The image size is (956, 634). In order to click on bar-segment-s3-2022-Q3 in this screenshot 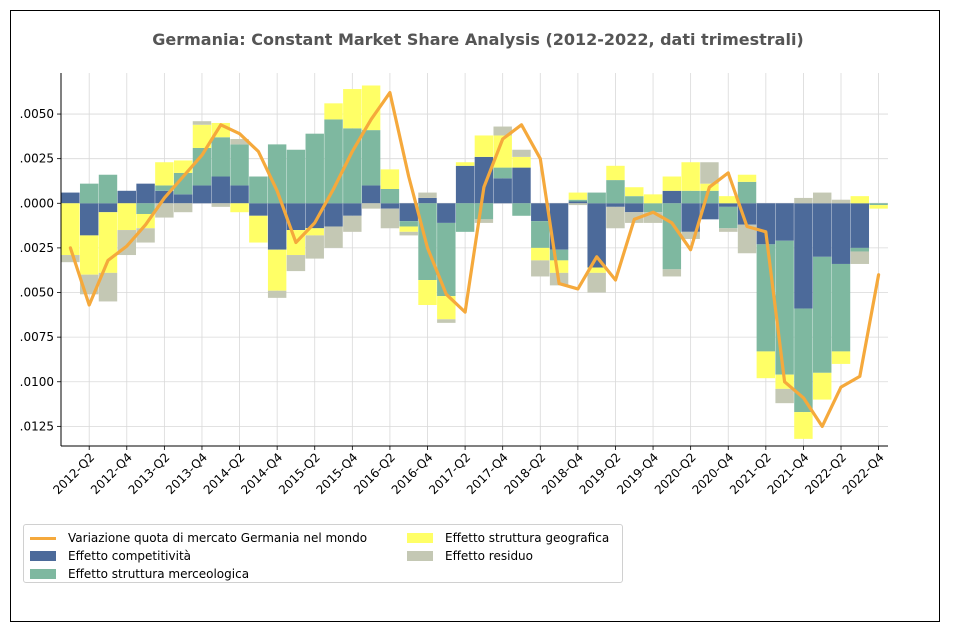, I will do `click(860, 257)`.